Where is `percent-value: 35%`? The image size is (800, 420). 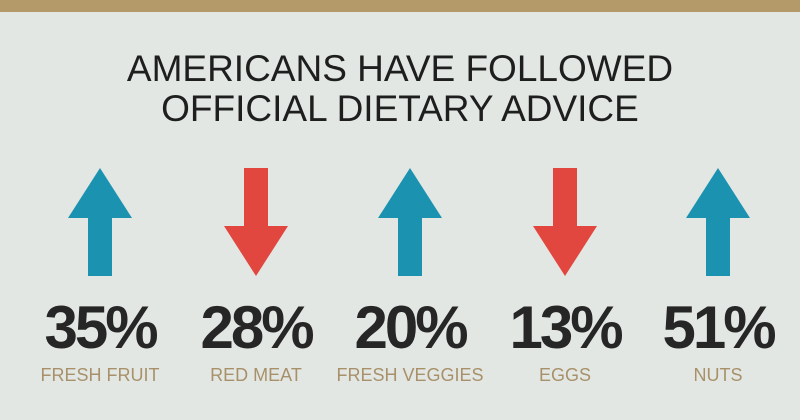
percent-value: 35% is located at coordinates (100, 327).